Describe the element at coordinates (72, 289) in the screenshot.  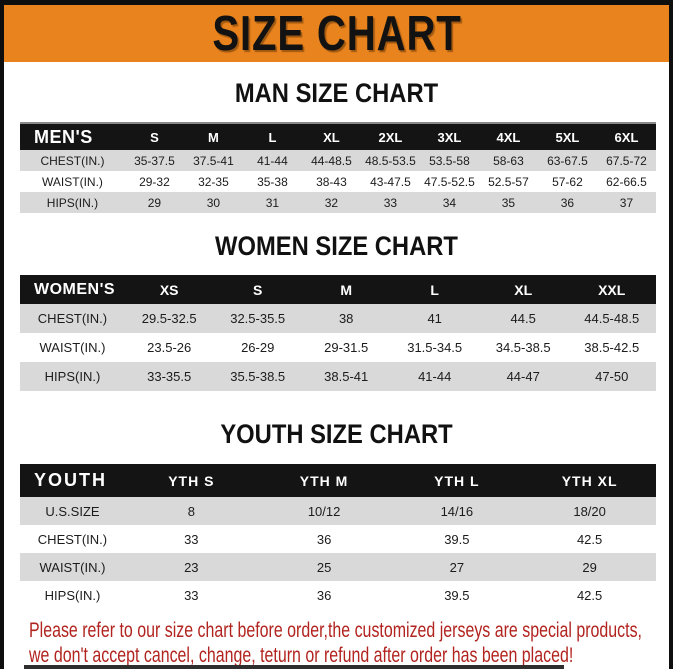
I see `table-group-label: WOMEN'S` at that location.